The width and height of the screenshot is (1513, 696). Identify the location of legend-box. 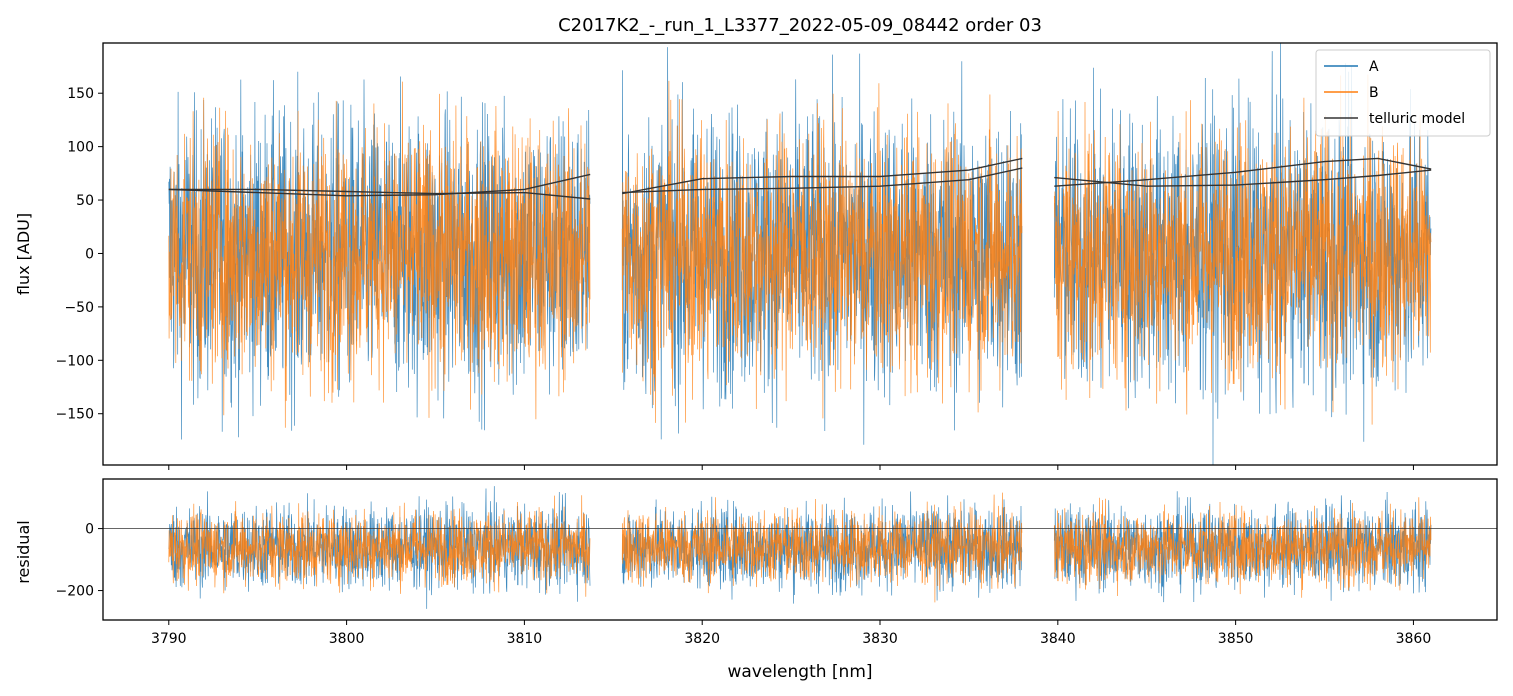
(1403, 93).